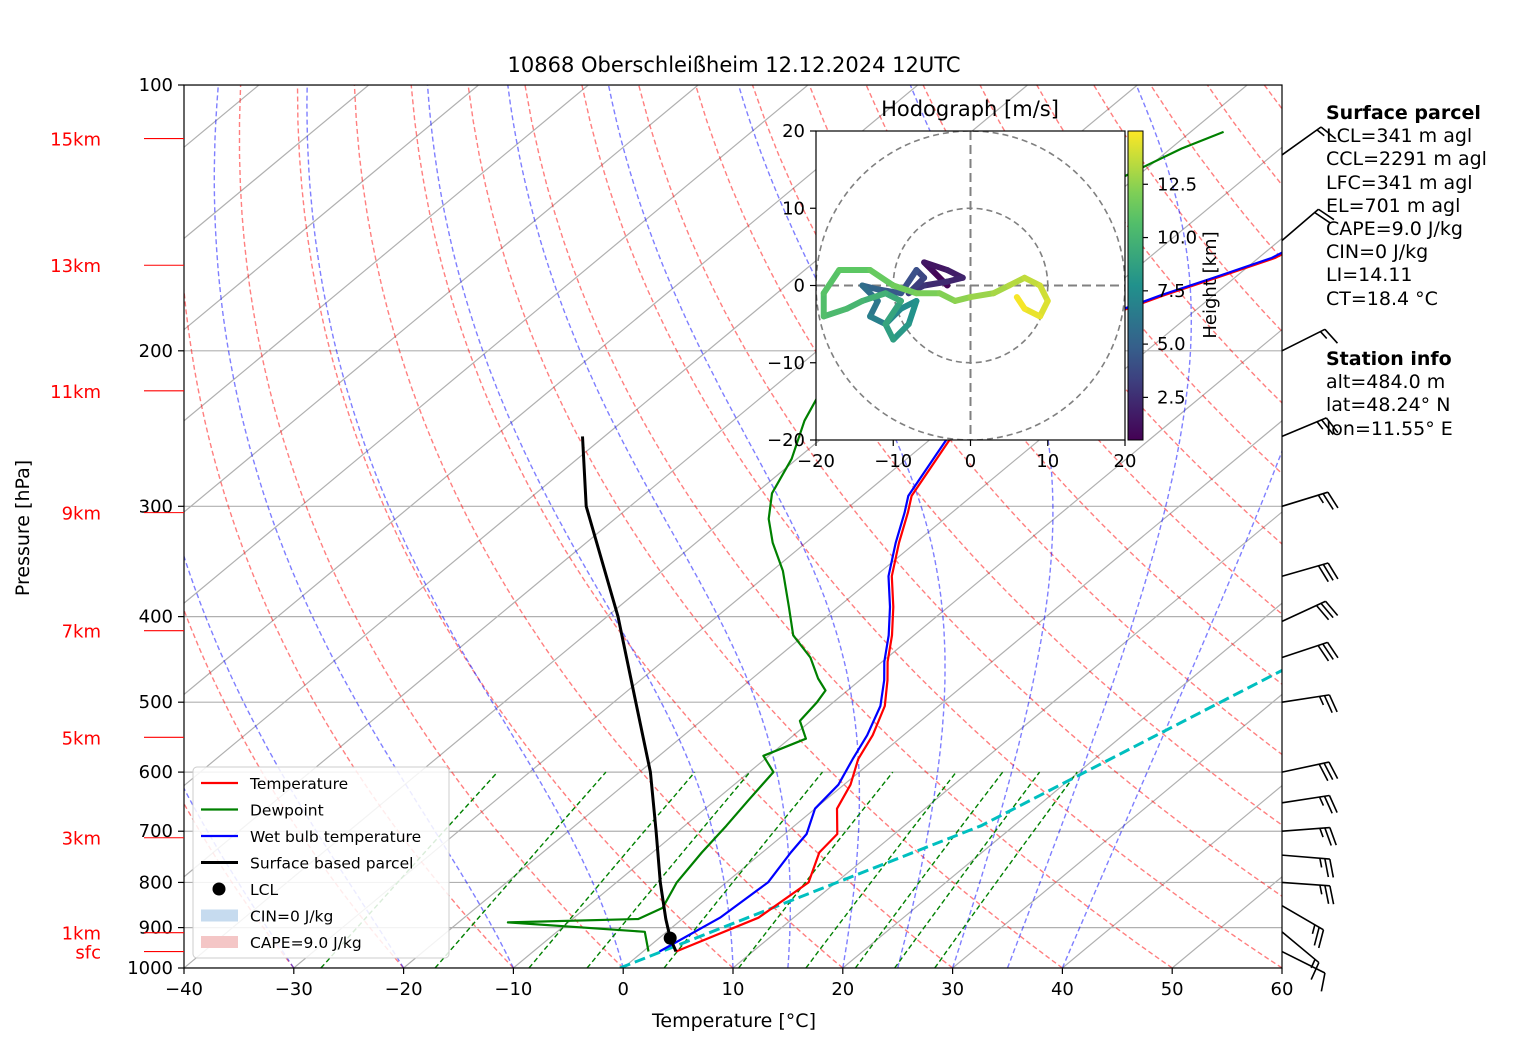 The width and height of the screenshot is (1517, 1054). Describe the element at coordinates (670, 938) in the screenshot. I see `lcl-marker` at that location.